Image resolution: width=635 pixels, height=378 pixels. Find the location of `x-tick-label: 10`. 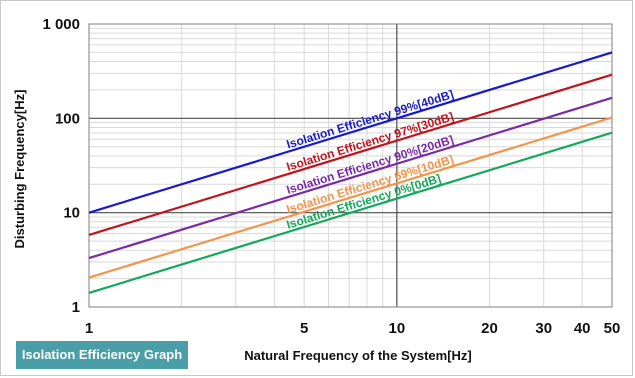

x-tick-label: 10 is located at coordinates (396, 328).